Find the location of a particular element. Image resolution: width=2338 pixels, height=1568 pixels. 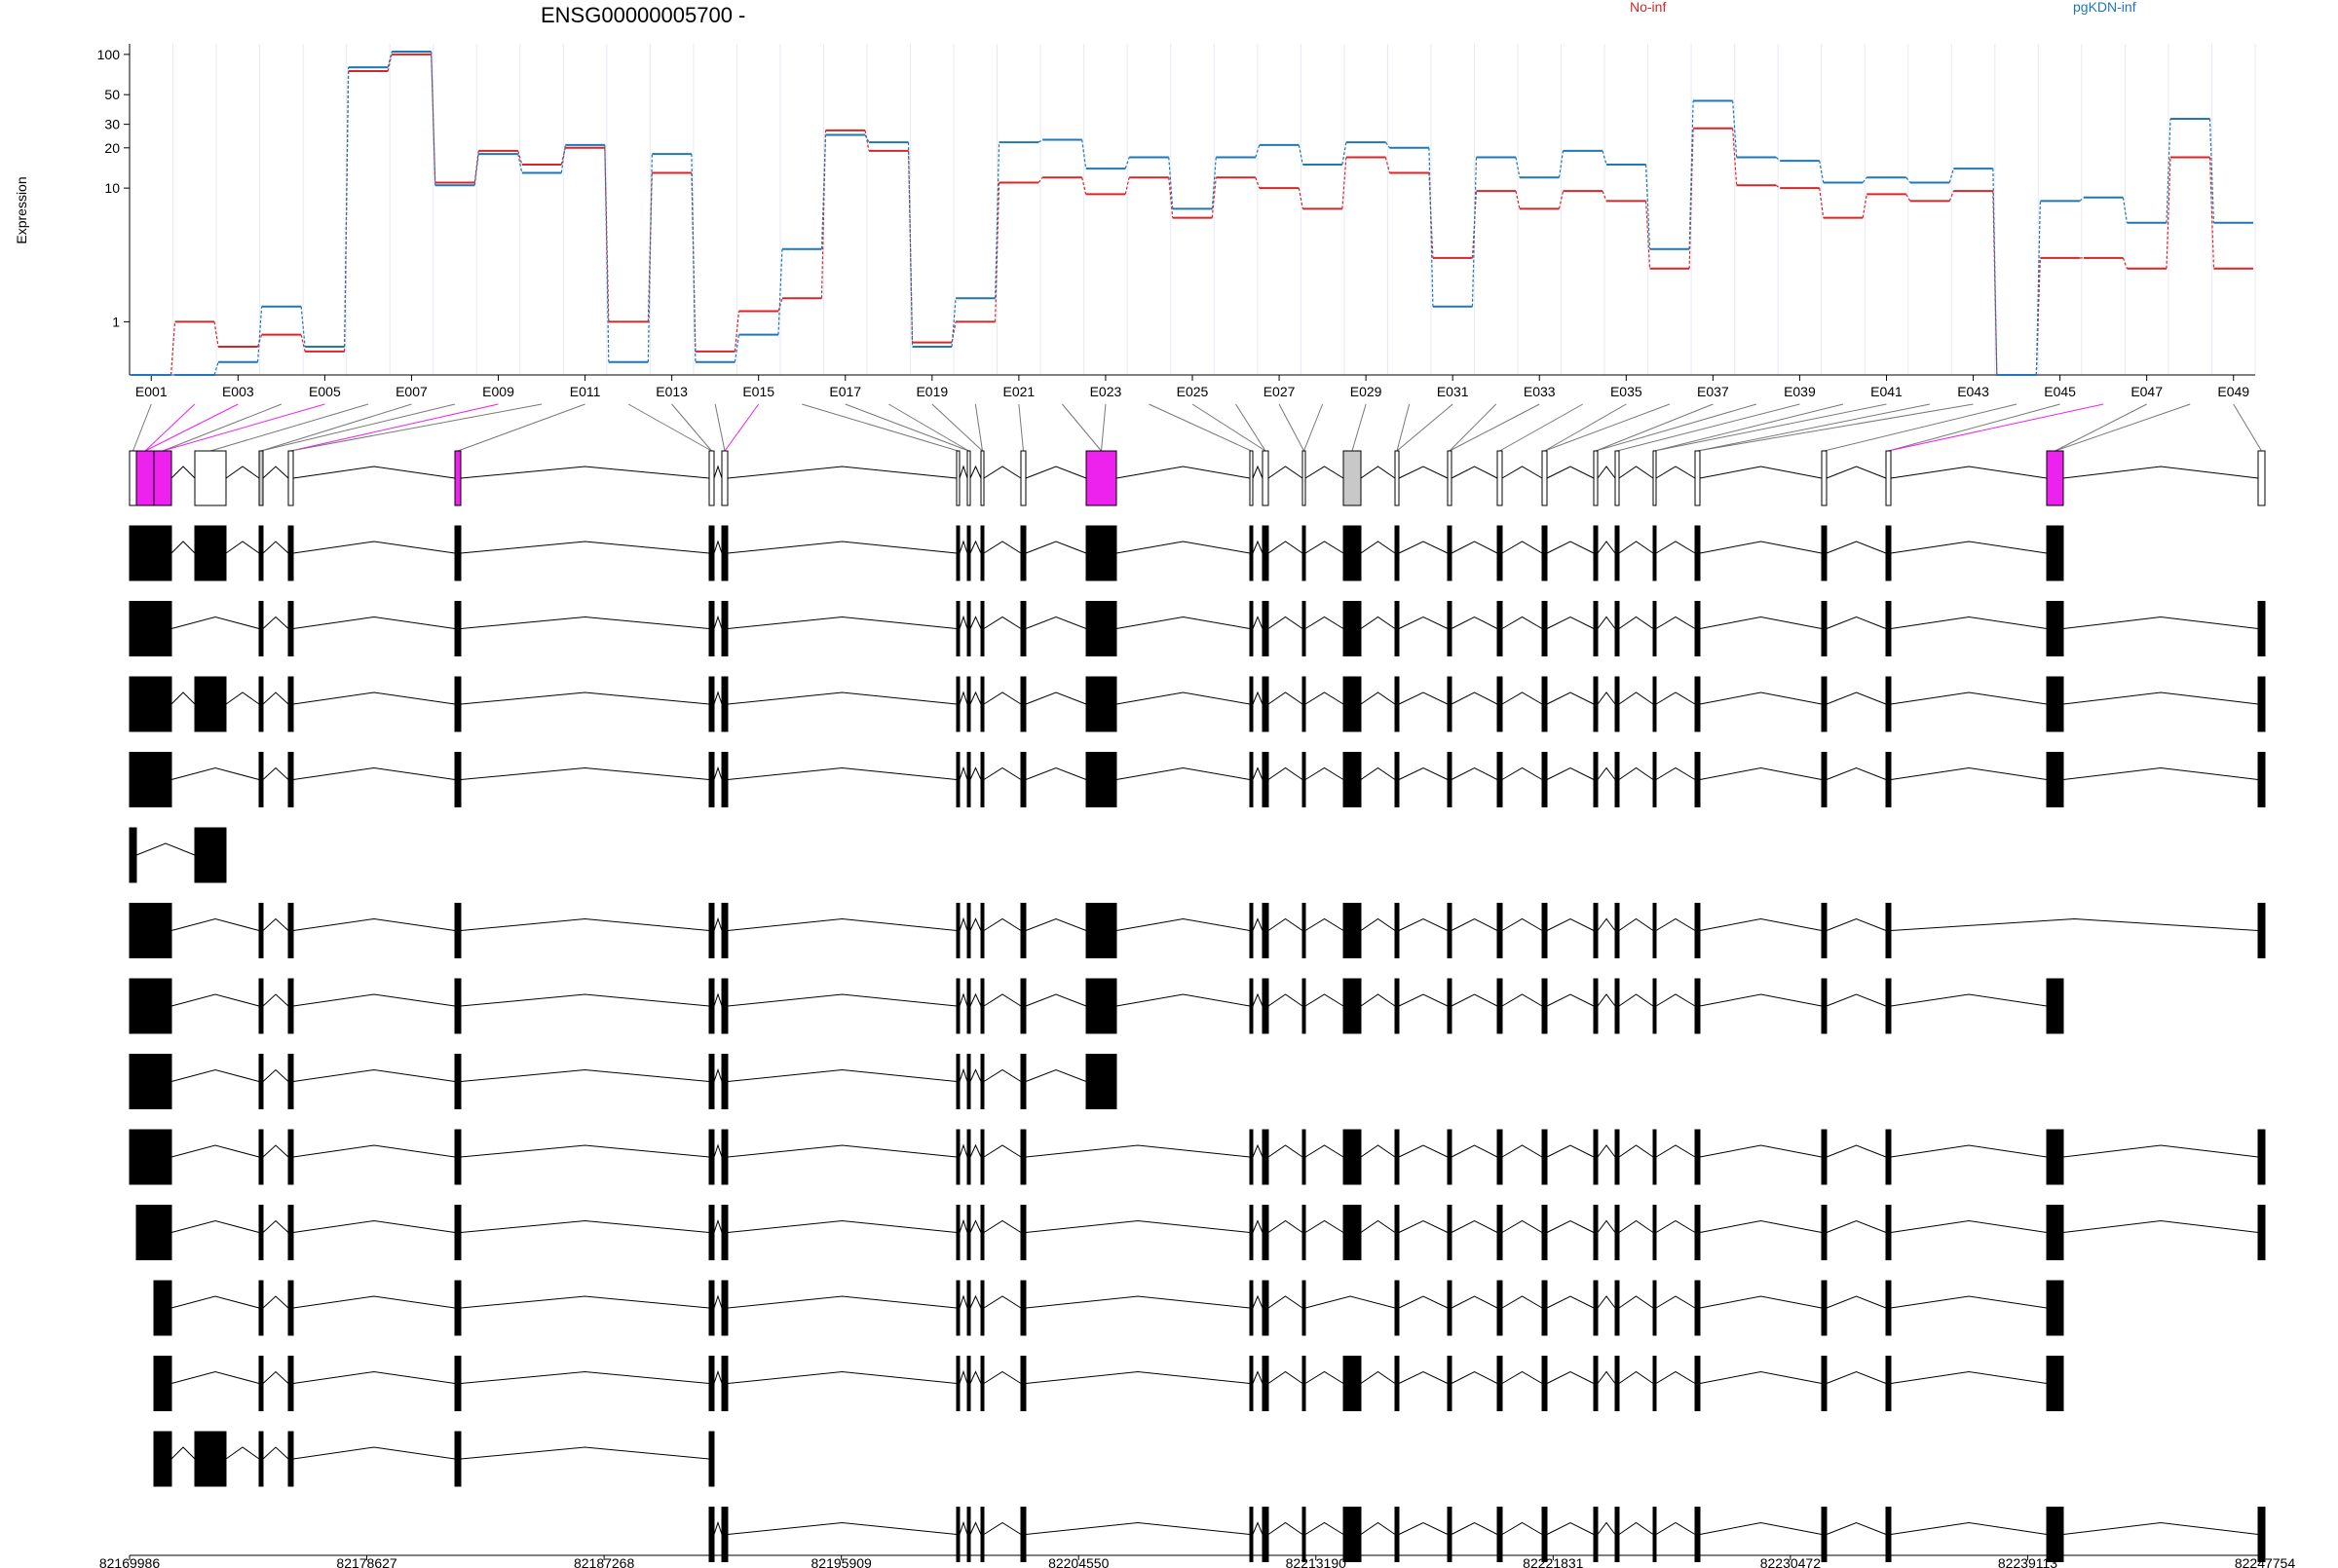

exon-label: E041 is located at coordinates (1886, 391).